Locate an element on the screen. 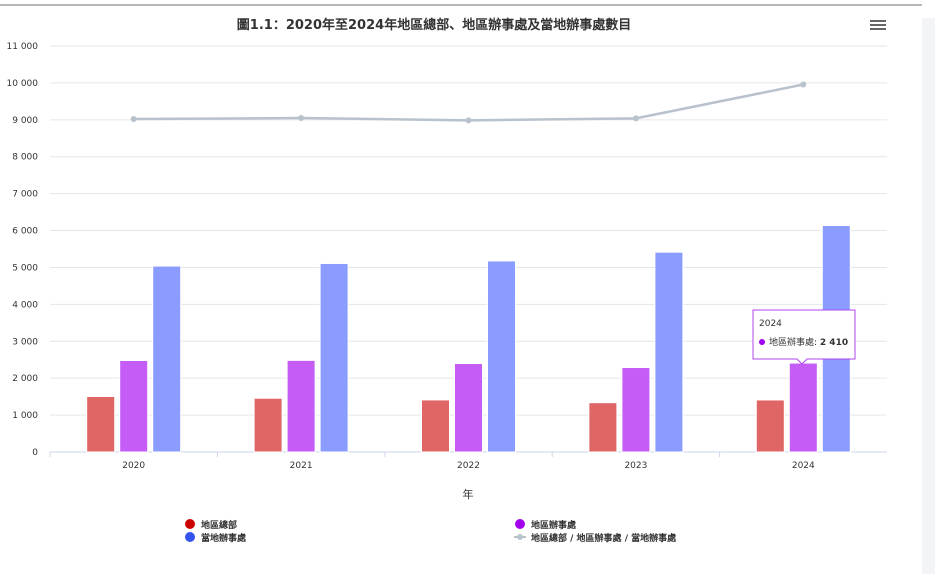  bar-當地辦事處-2023 is located at coordinates (669, 352).